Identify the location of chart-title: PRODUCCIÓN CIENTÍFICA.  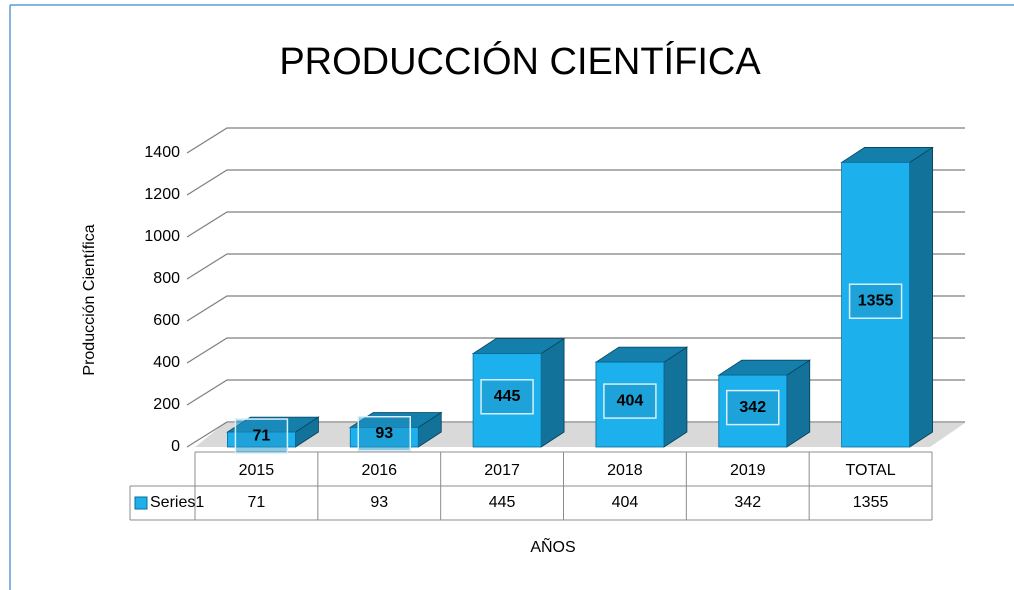
(520, 61).